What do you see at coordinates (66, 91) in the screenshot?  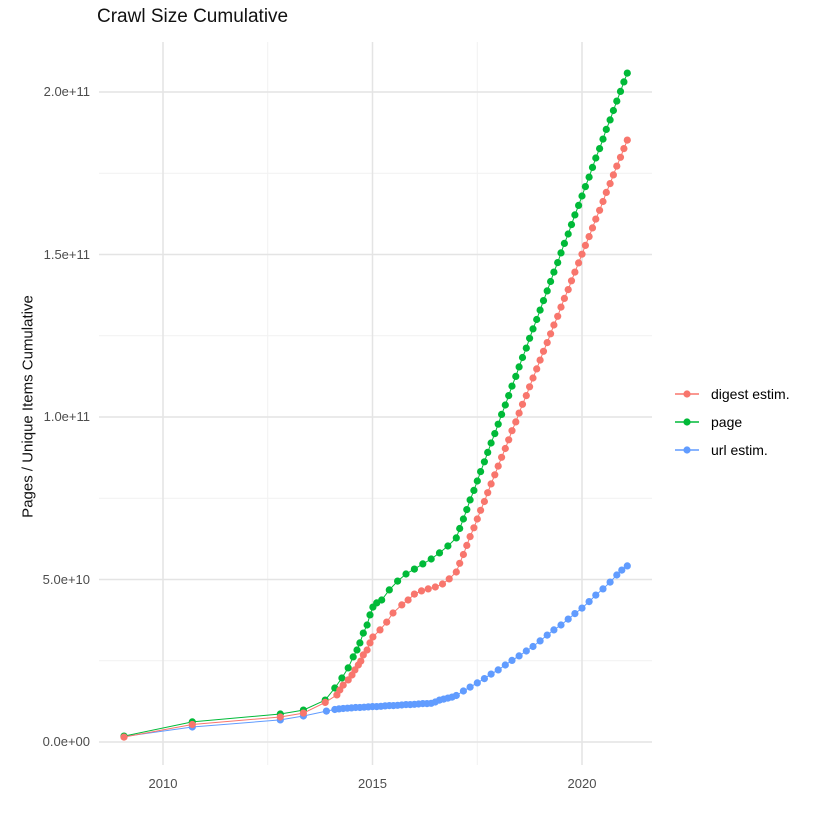 I see `y-tick-label: 2.0e+11` at bounding box center [66, 91].